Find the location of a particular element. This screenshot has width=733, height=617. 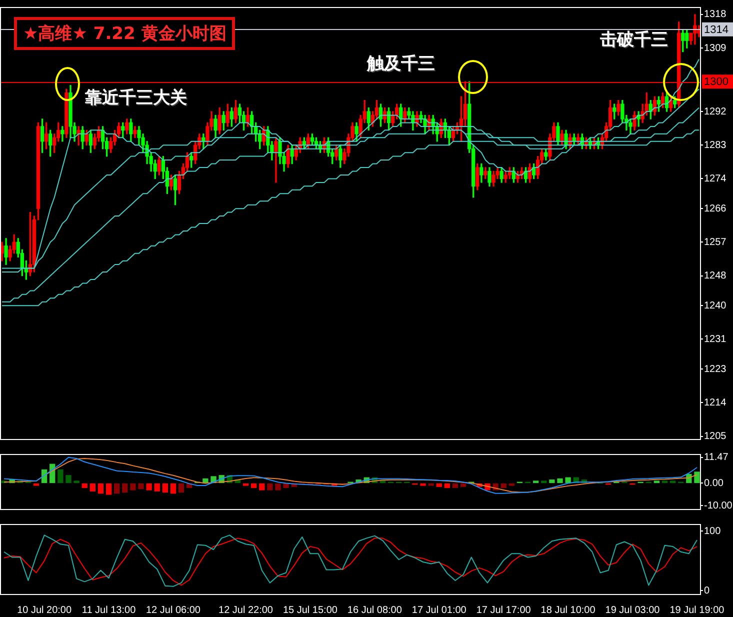

y-tick-label: 1318 is located at coordinates (715, 14).